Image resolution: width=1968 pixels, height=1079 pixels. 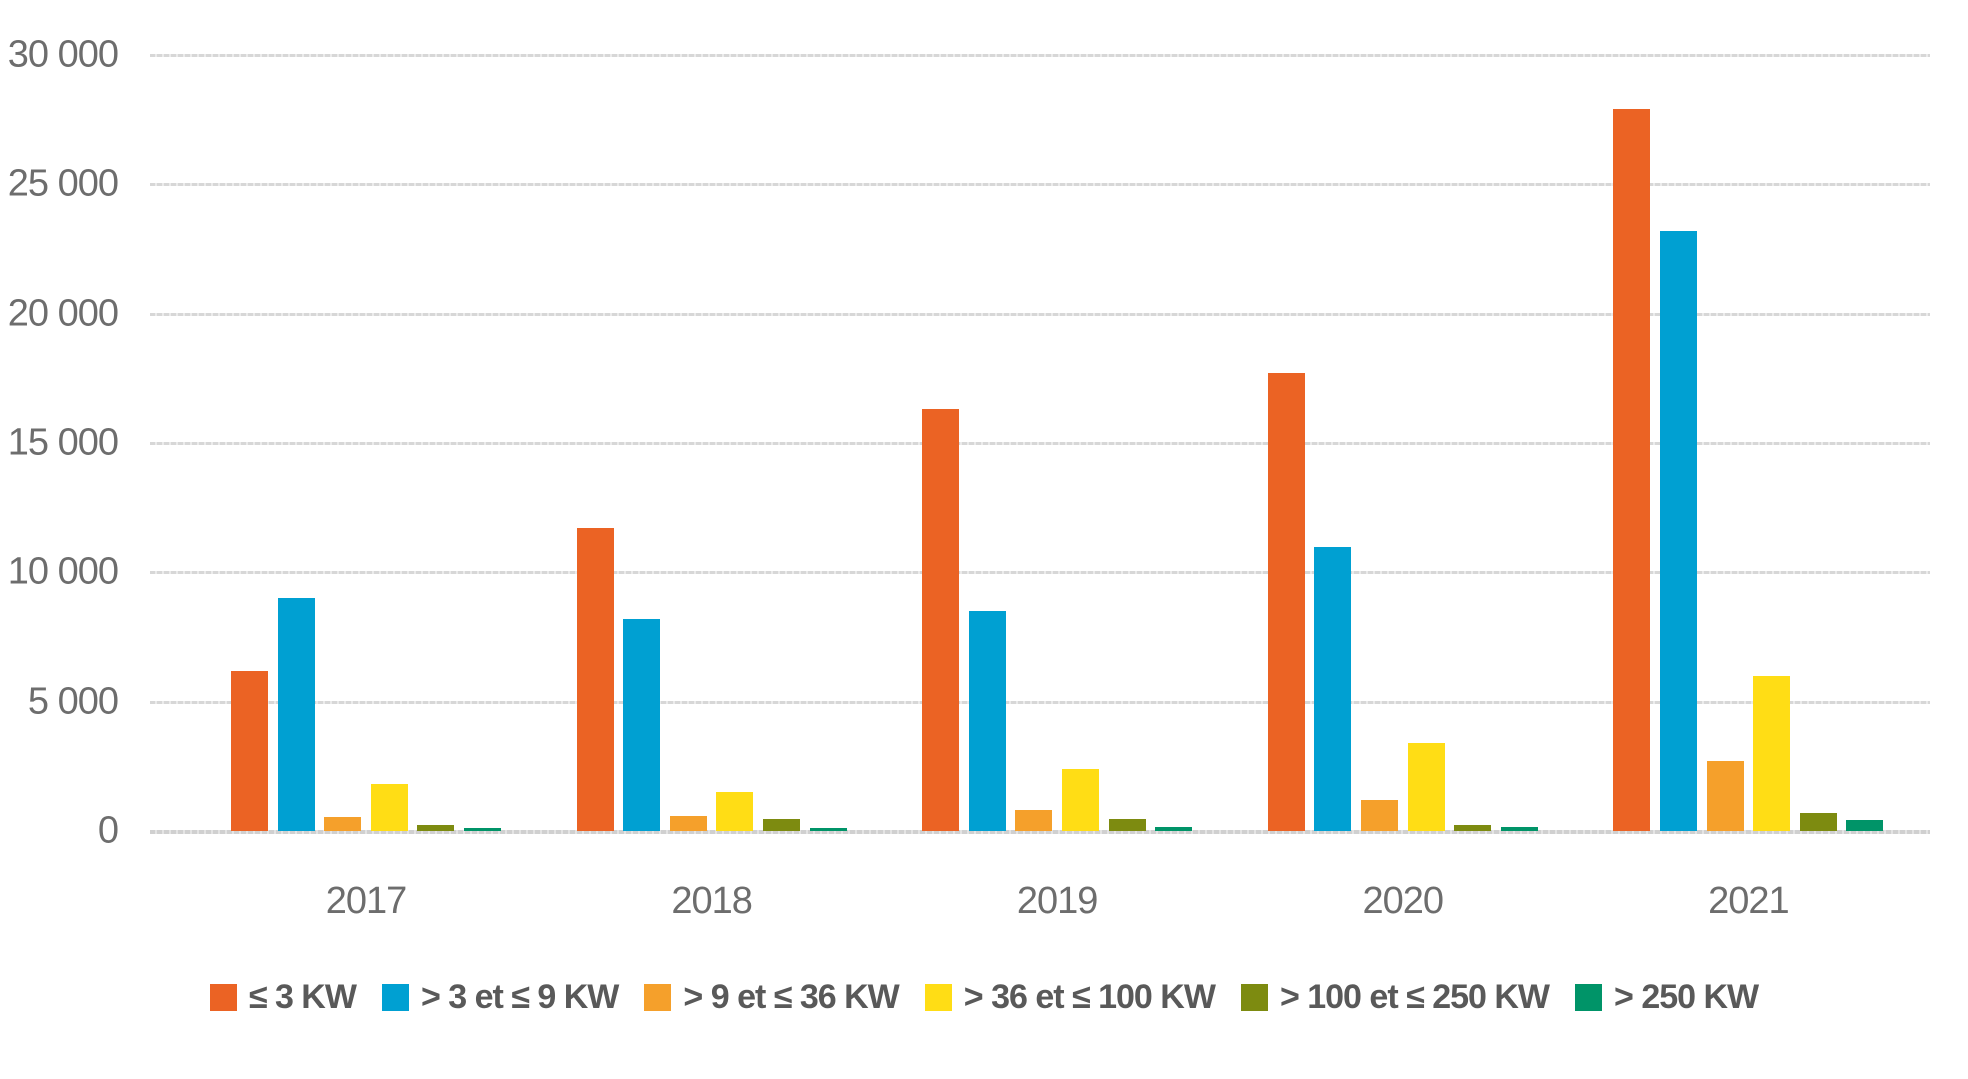 What do you see at coordinates (1414, 997) in the screenshot?
I see `legend-label: > 100 et ≤ 250 KW` at bounding box center [1414, 997].